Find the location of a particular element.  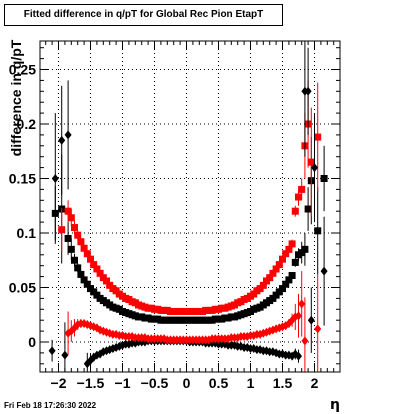

y-tick-label: 0.05 is located at coordinates (22, 288).